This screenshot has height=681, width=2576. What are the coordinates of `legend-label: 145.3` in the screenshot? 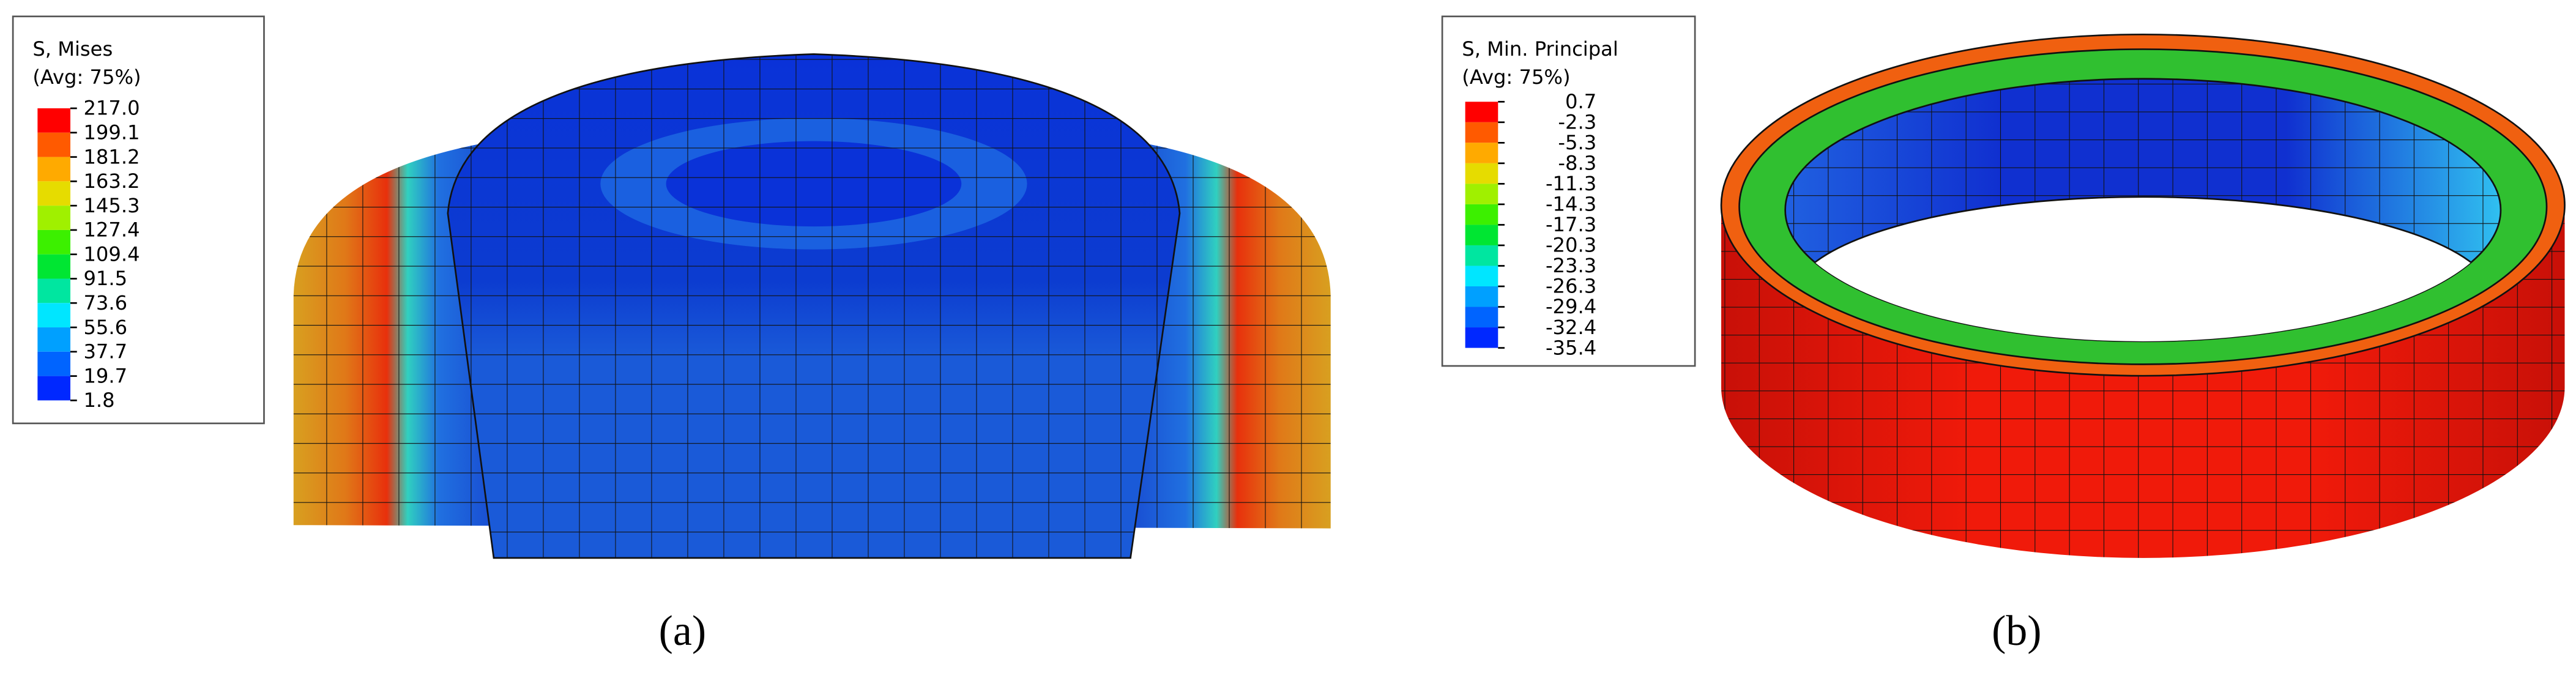 It's located at (111, 205).